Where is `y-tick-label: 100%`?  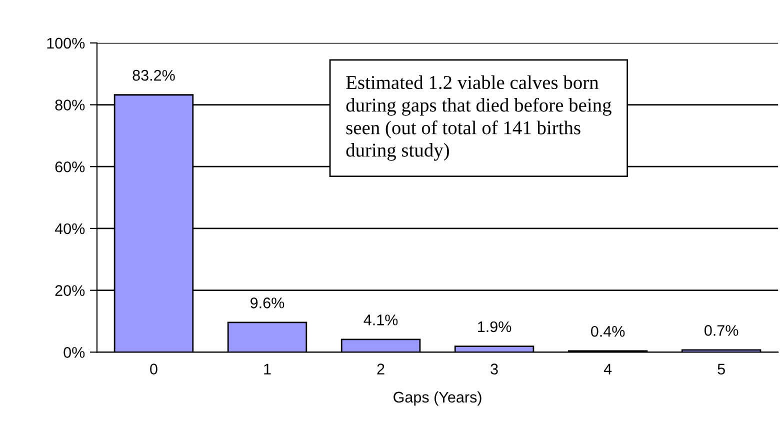 y-tick-label: 100% is located at coordinates (66, 43).